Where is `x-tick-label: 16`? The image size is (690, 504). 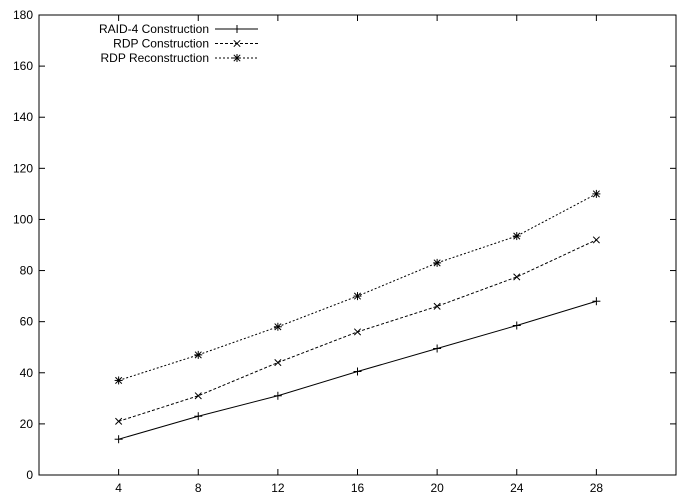
x-tick-label: 16 is located at coordinates (358, 488).